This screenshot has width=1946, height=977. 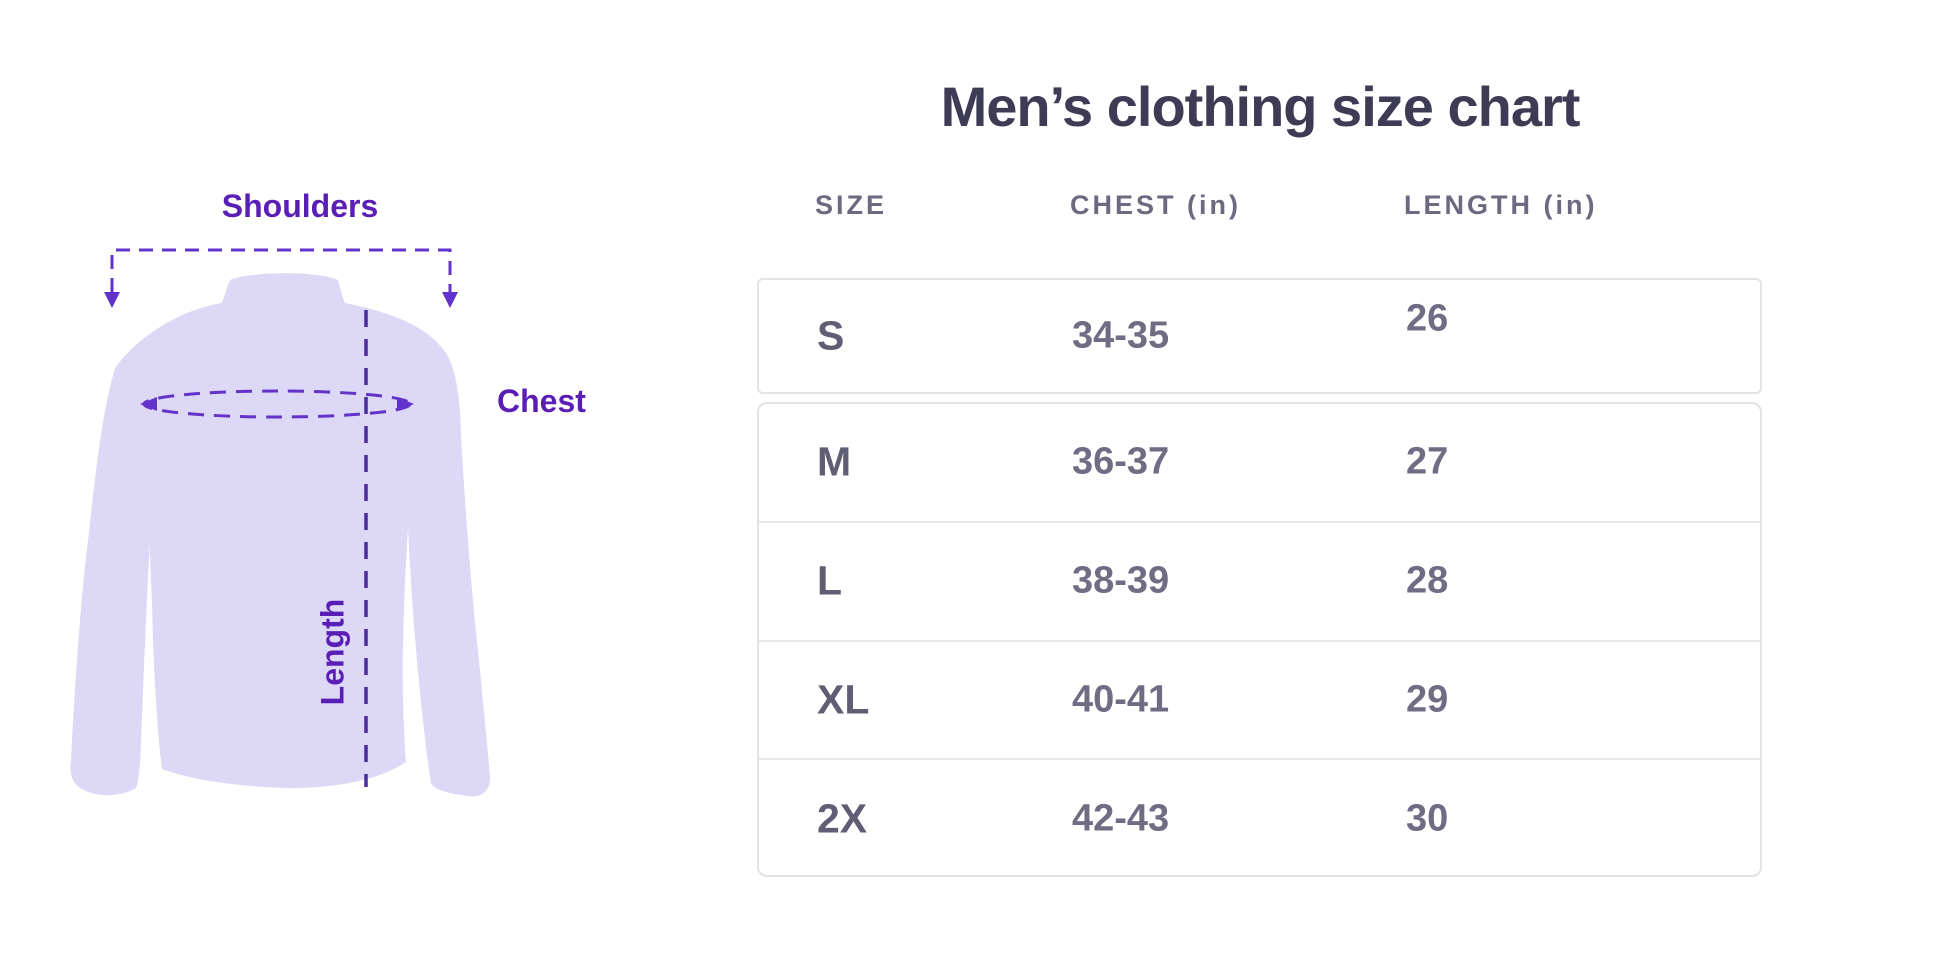 I want to click on shoulders-arrow-right, so click(x=450, y=300).